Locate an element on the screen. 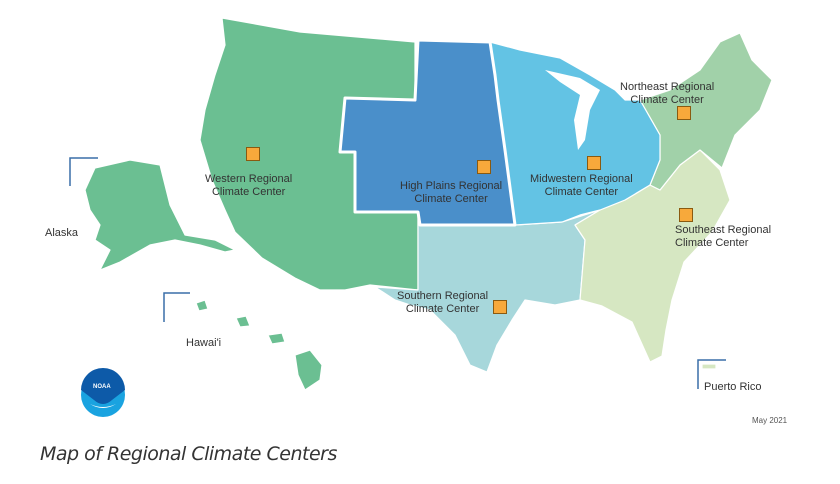 The height and width of the screenshot is (484, 840). alaska-label: Alaska is located at coordinates (62, 233).